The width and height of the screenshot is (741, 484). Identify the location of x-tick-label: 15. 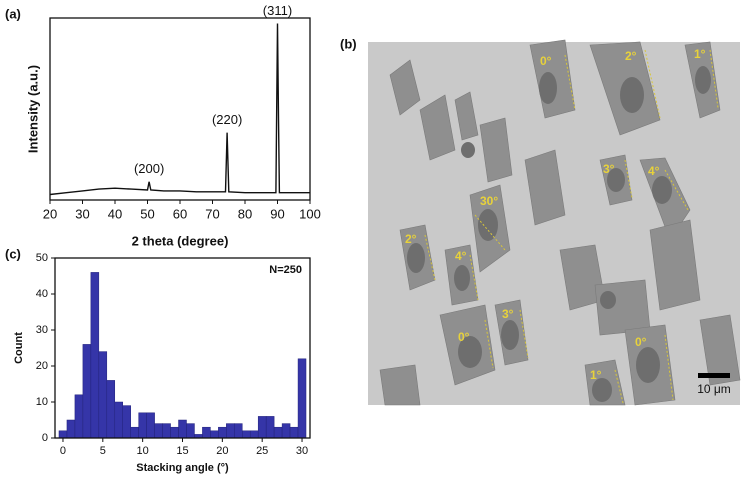
(182, 451).